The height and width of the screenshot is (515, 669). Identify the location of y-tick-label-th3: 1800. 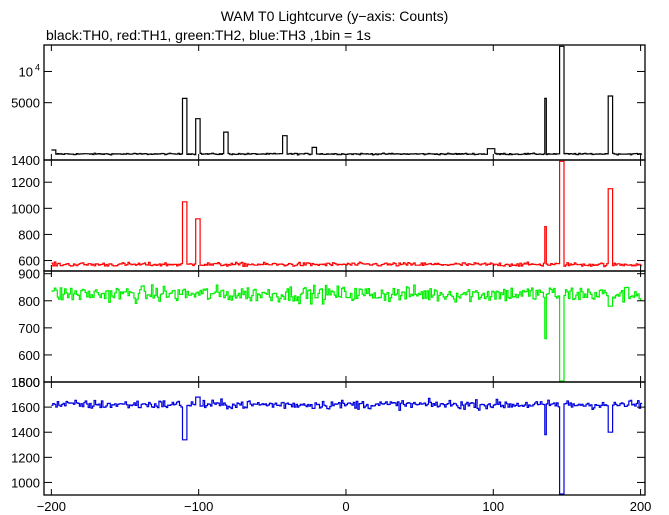
(25, 382).